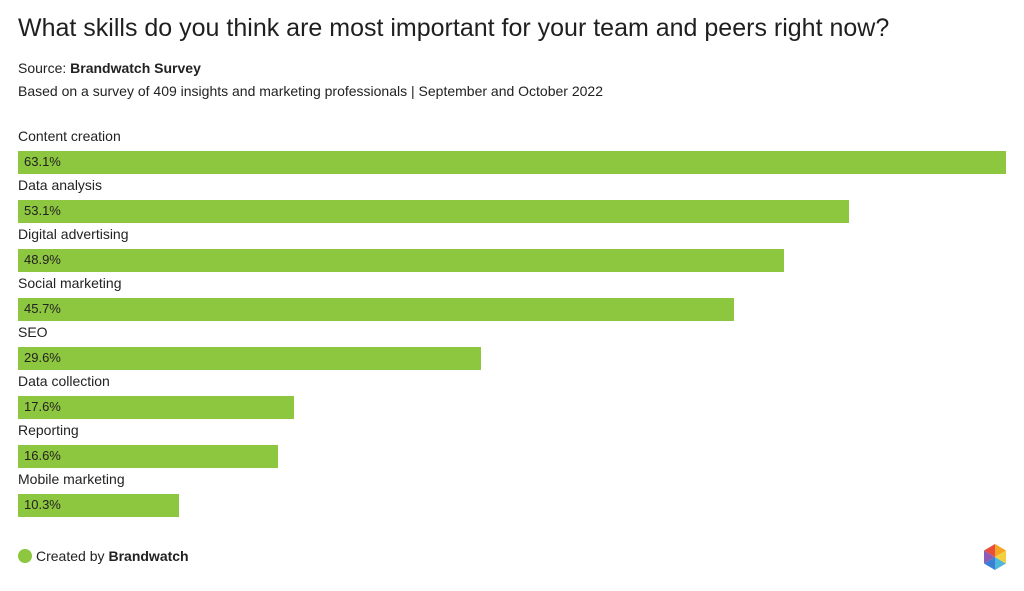 The image size is (1024, 591). Describe the element at coordinates (42, 406) in the screenshot. I see `bar-value-label: 17.6%` at that location.